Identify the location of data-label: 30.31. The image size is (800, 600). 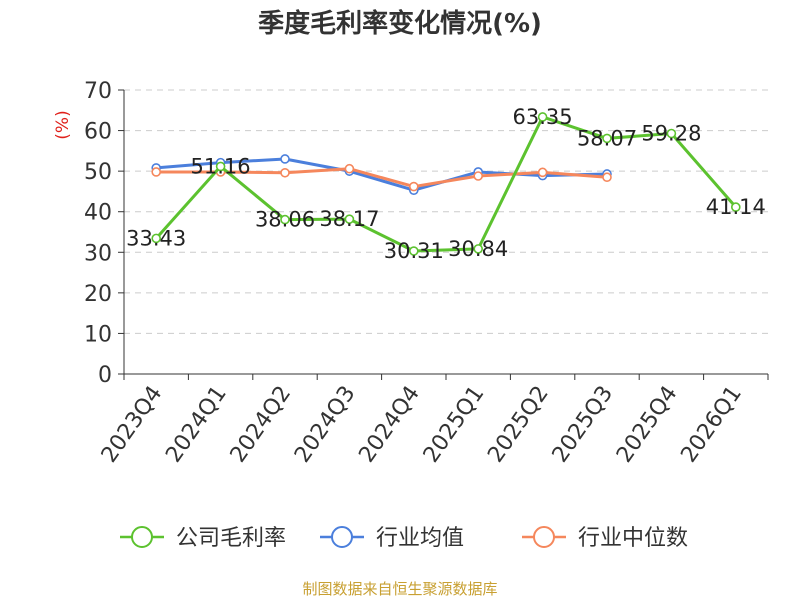
(414, 251).